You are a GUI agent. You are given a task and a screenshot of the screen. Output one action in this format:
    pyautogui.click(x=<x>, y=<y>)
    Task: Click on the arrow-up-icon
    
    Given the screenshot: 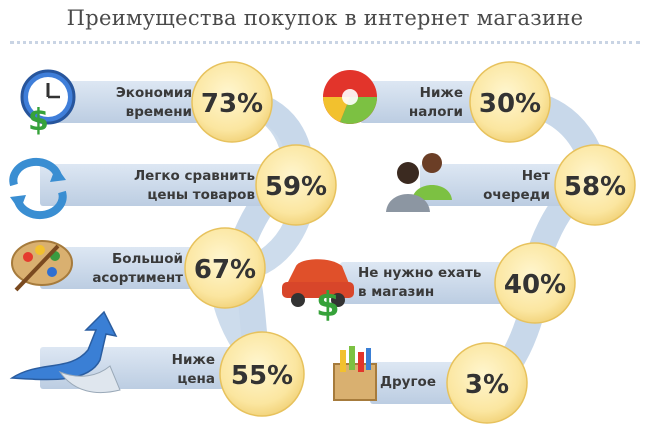 What is the action you would take?
    pyautogui.click(x=65, y=351)
    